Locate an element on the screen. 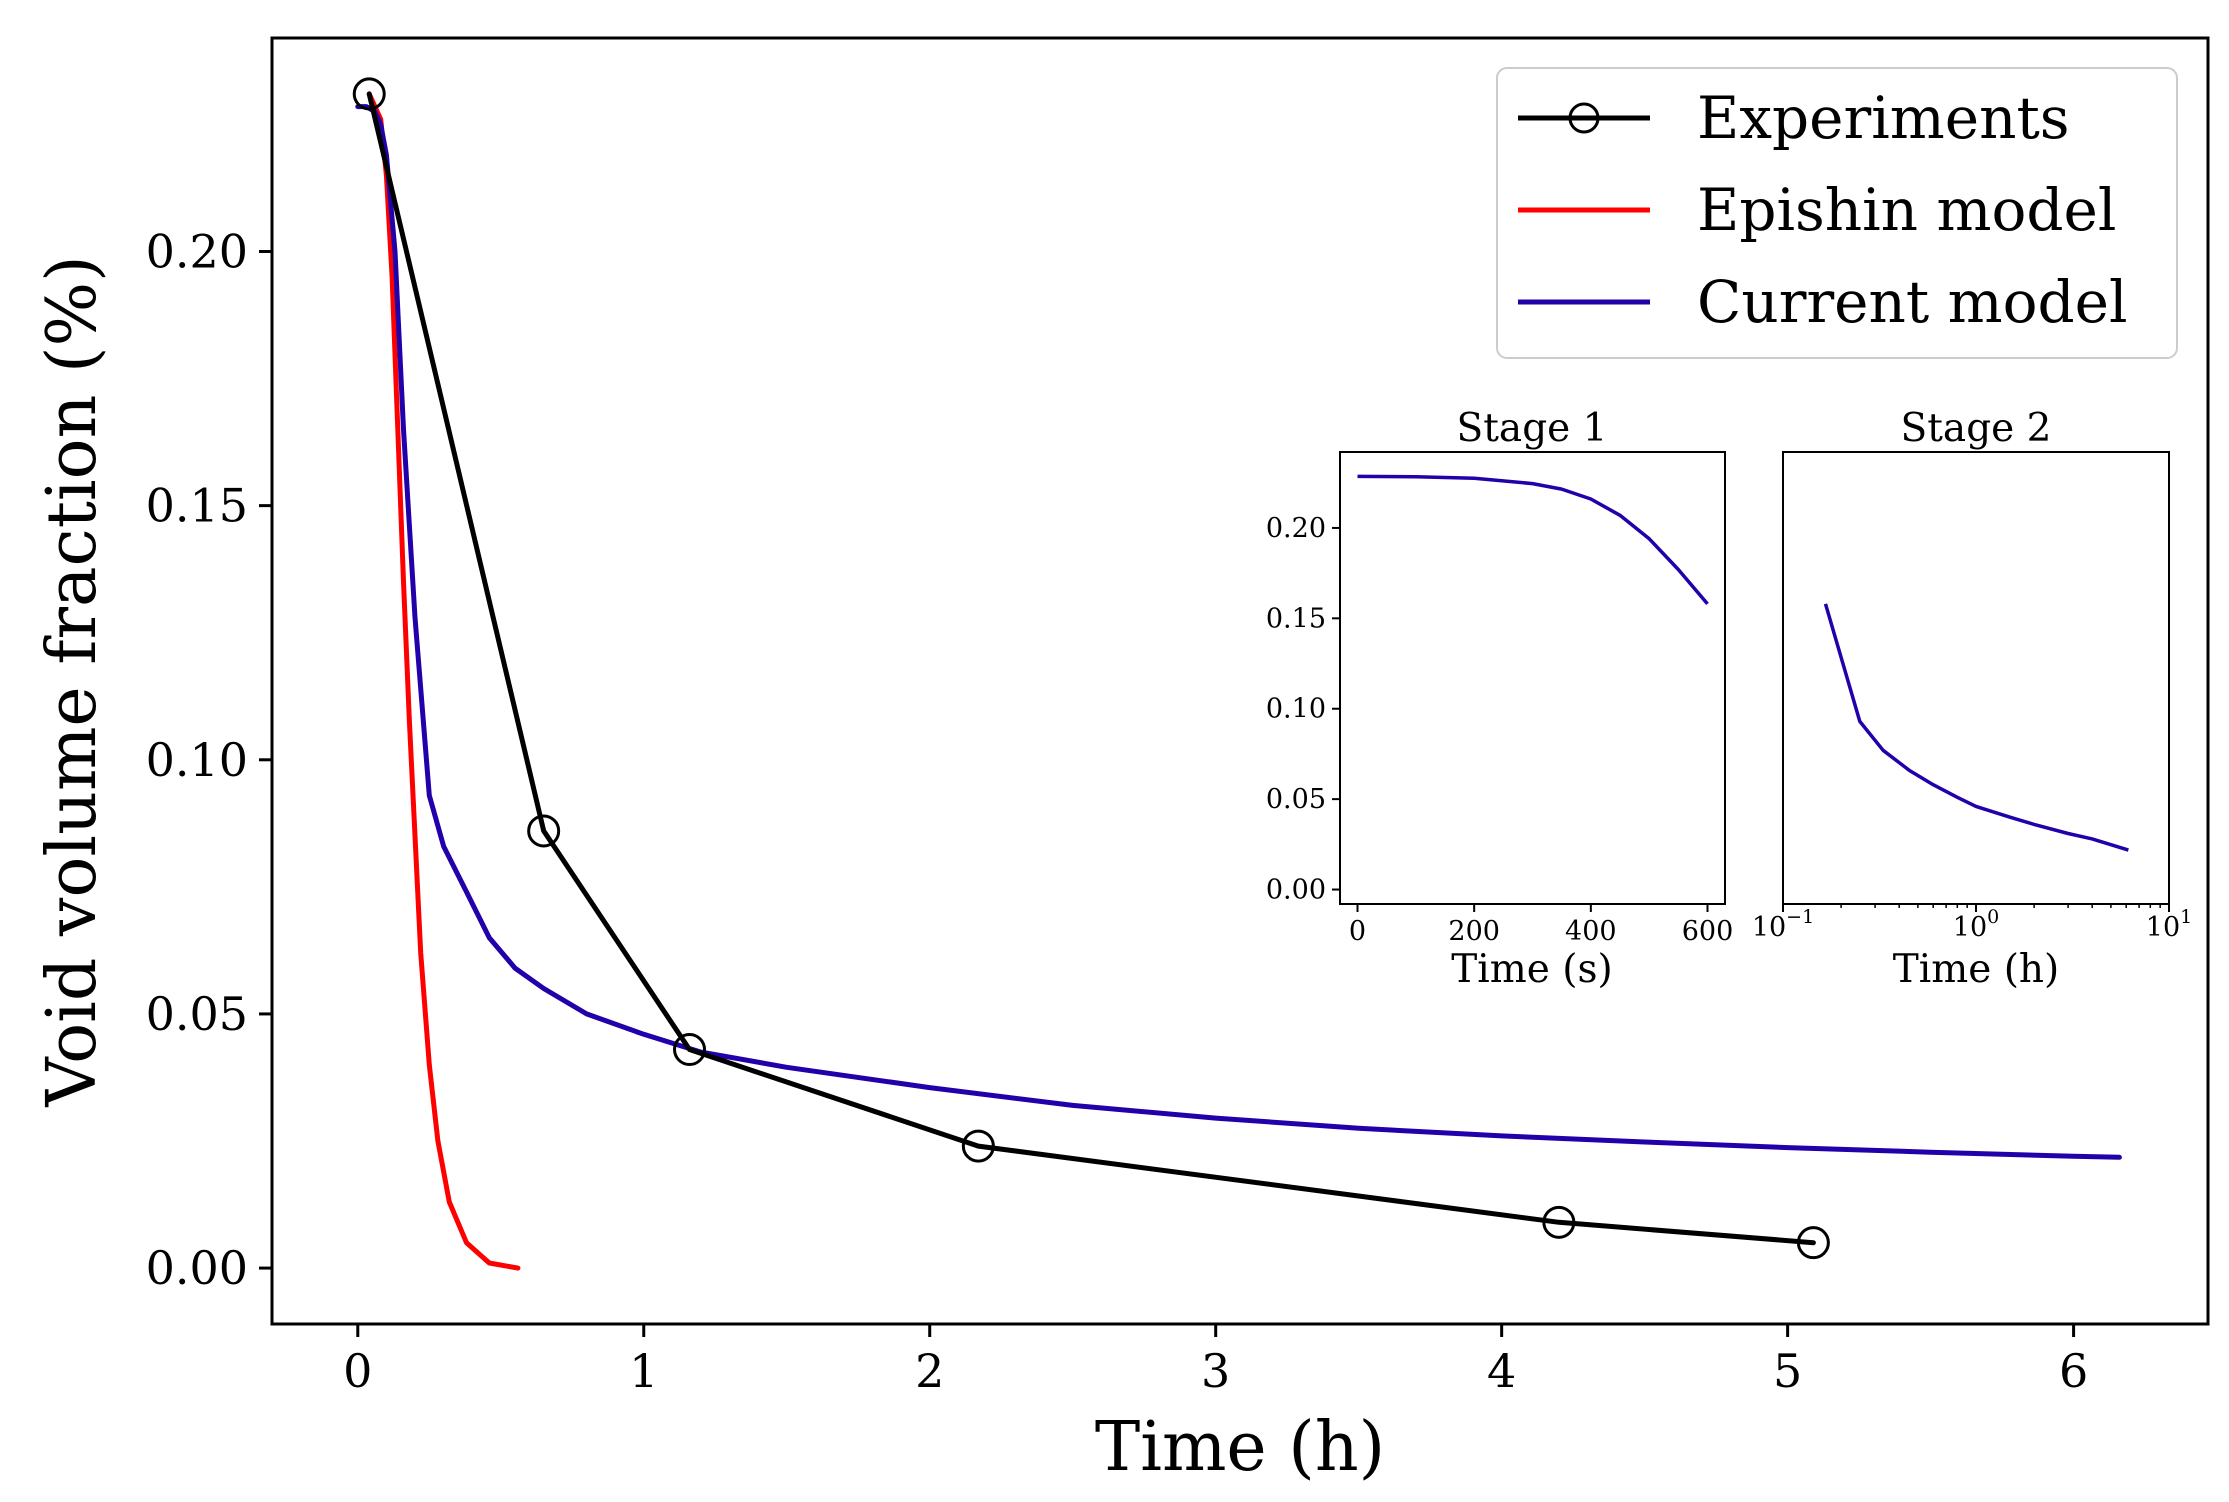  legend-label-current-model: Current model is located at coordinates (1912, 302).